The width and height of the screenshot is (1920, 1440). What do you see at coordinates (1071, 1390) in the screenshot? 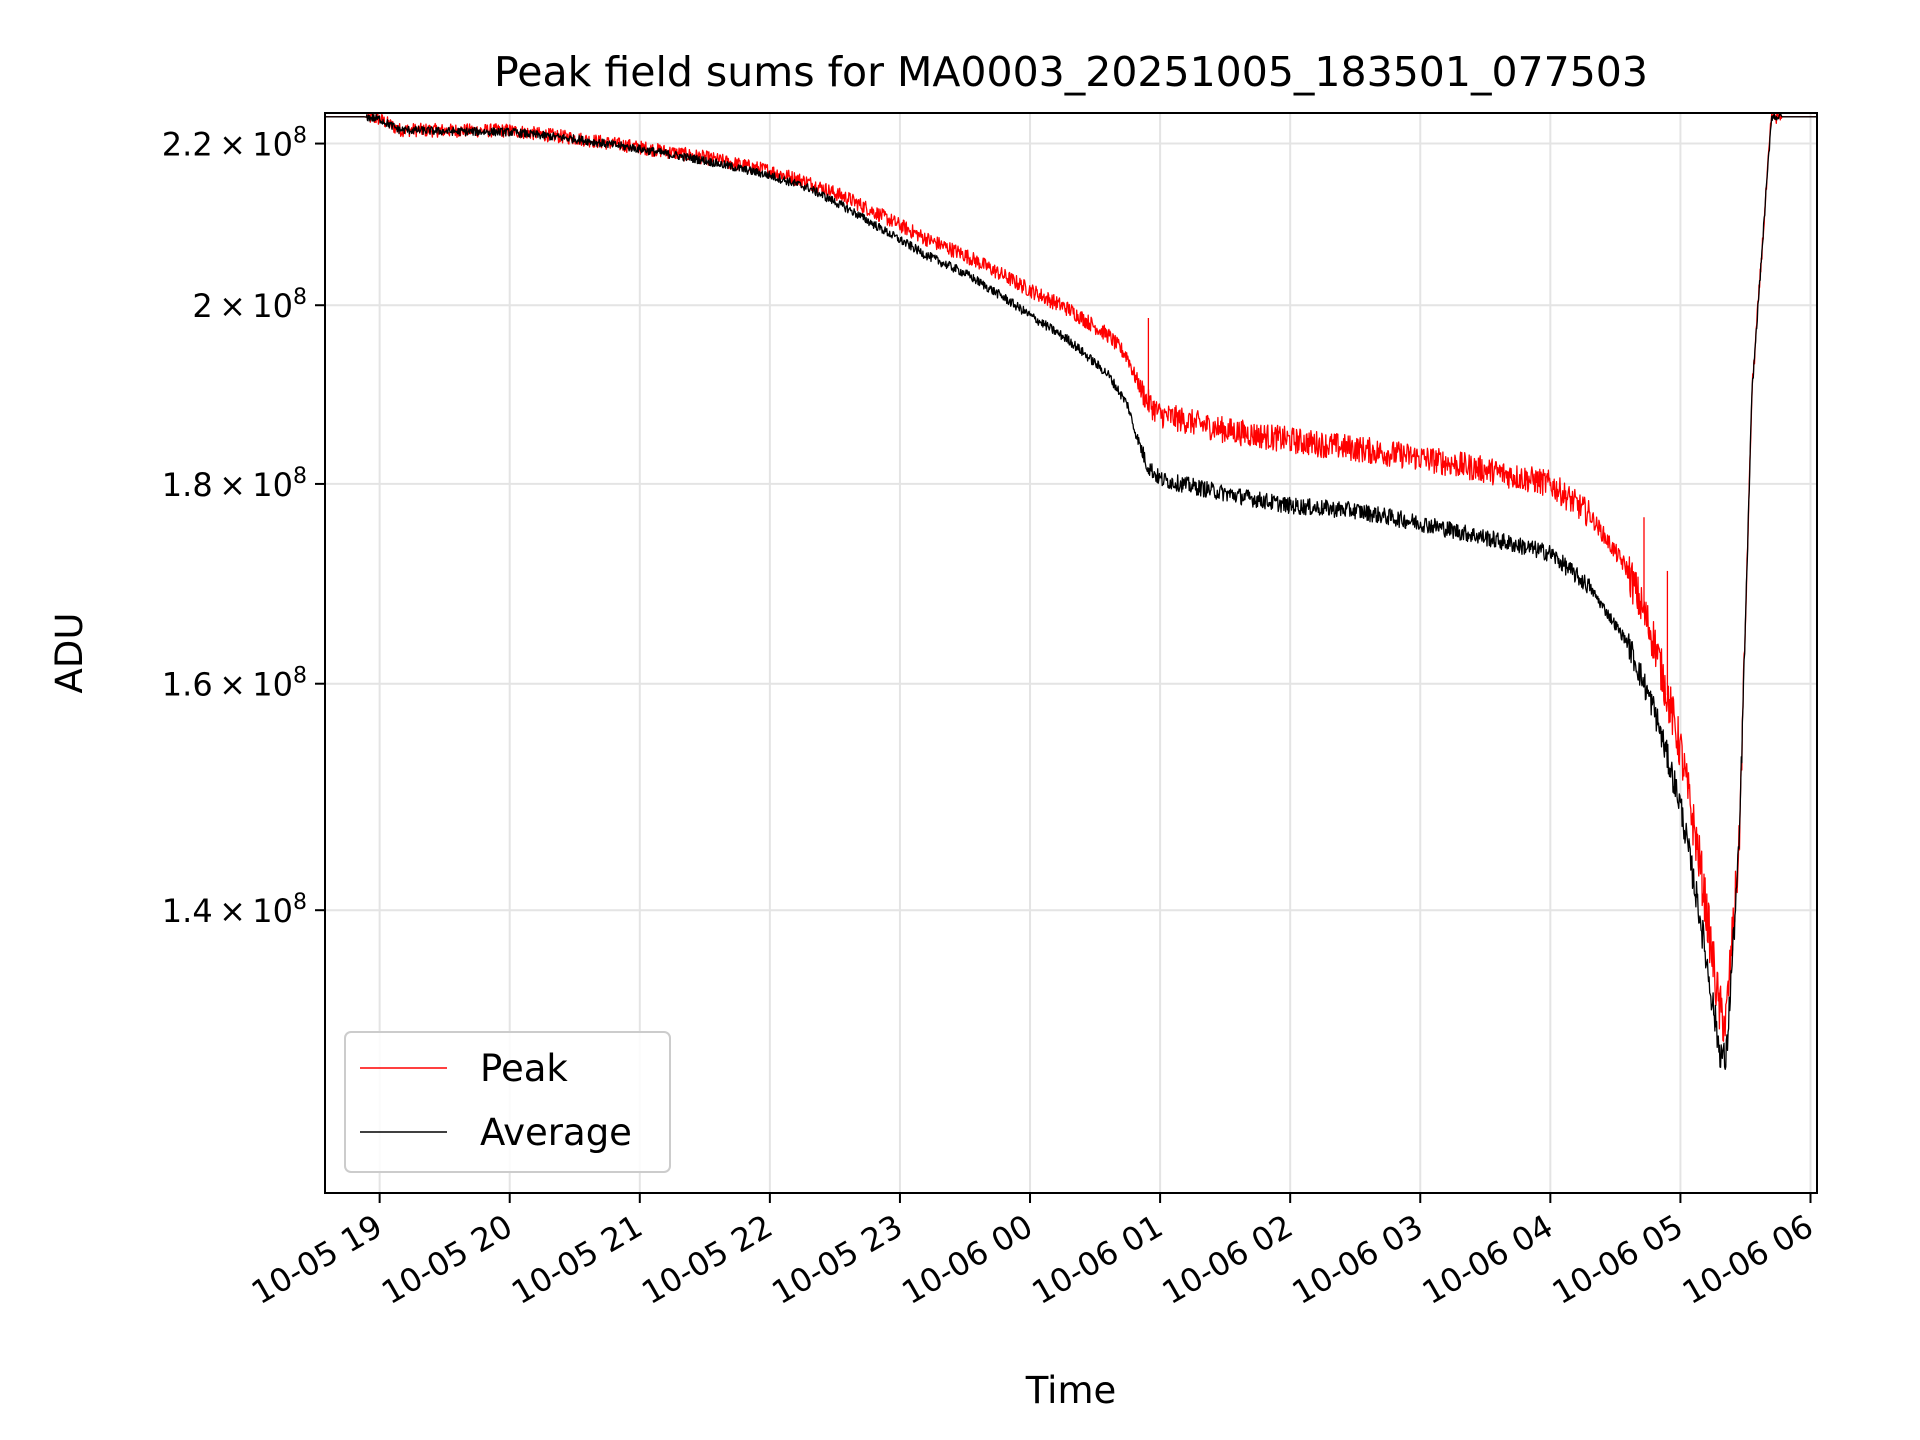
I see `x-axis-label: Time` at bounding box center [1071, 1390].